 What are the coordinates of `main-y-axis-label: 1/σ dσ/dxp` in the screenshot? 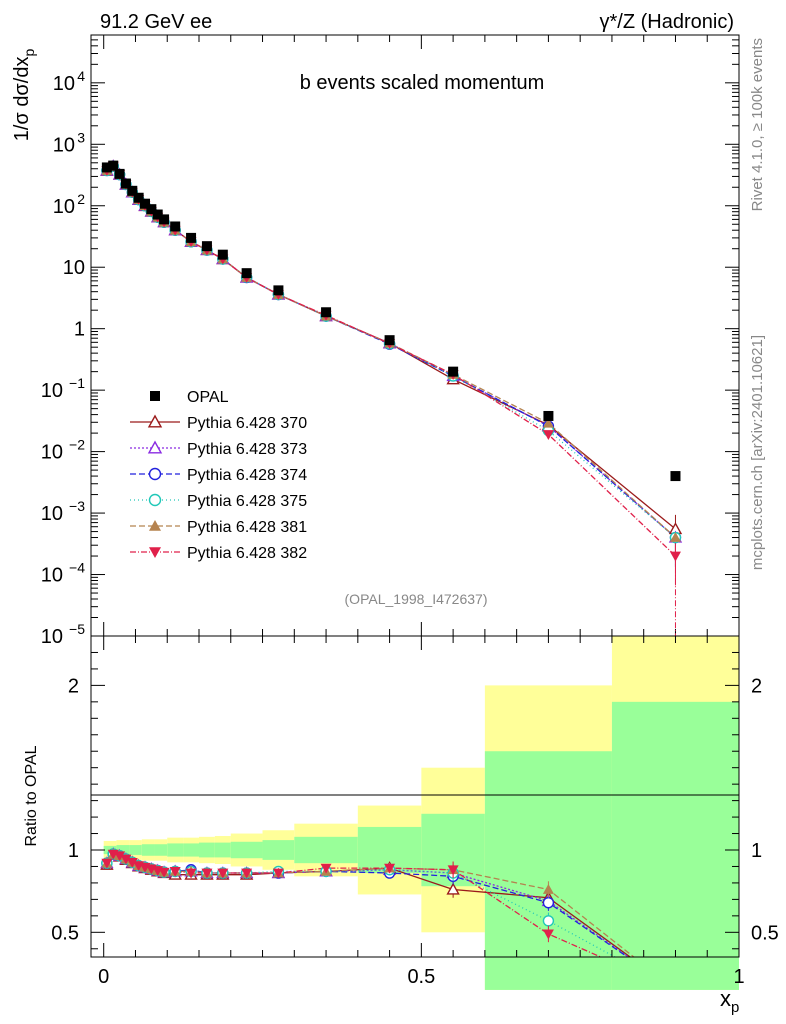 It's located at (24, 95).